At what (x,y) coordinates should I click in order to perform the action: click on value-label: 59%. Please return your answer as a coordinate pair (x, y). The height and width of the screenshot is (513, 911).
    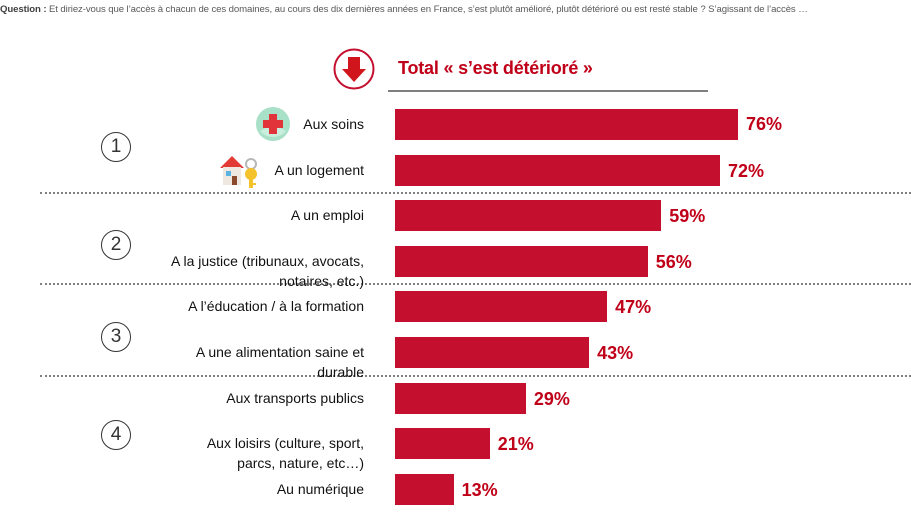
    Looking at the image, I should click on (687, 216).